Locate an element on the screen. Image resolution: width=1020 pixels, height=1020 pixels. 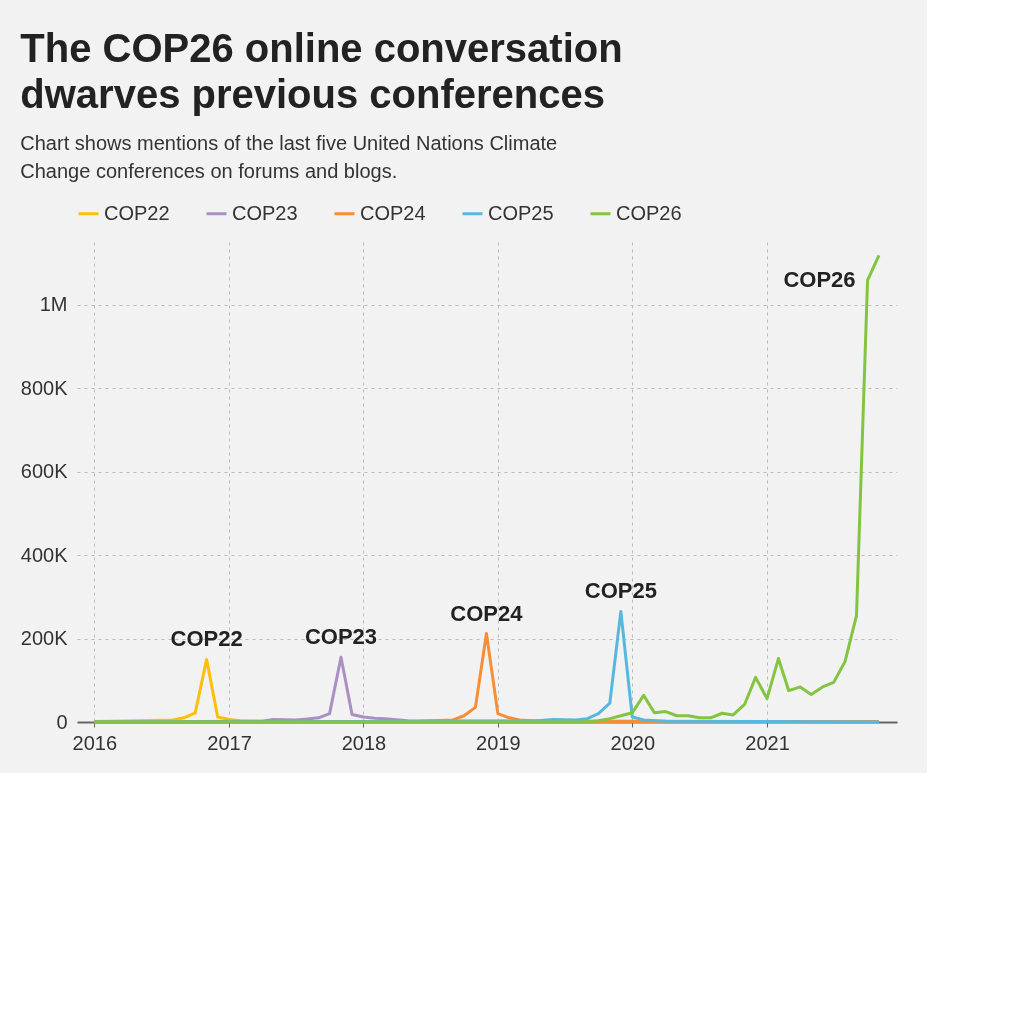
x-tick-label: 2021 is located at coordinates (767, 742).